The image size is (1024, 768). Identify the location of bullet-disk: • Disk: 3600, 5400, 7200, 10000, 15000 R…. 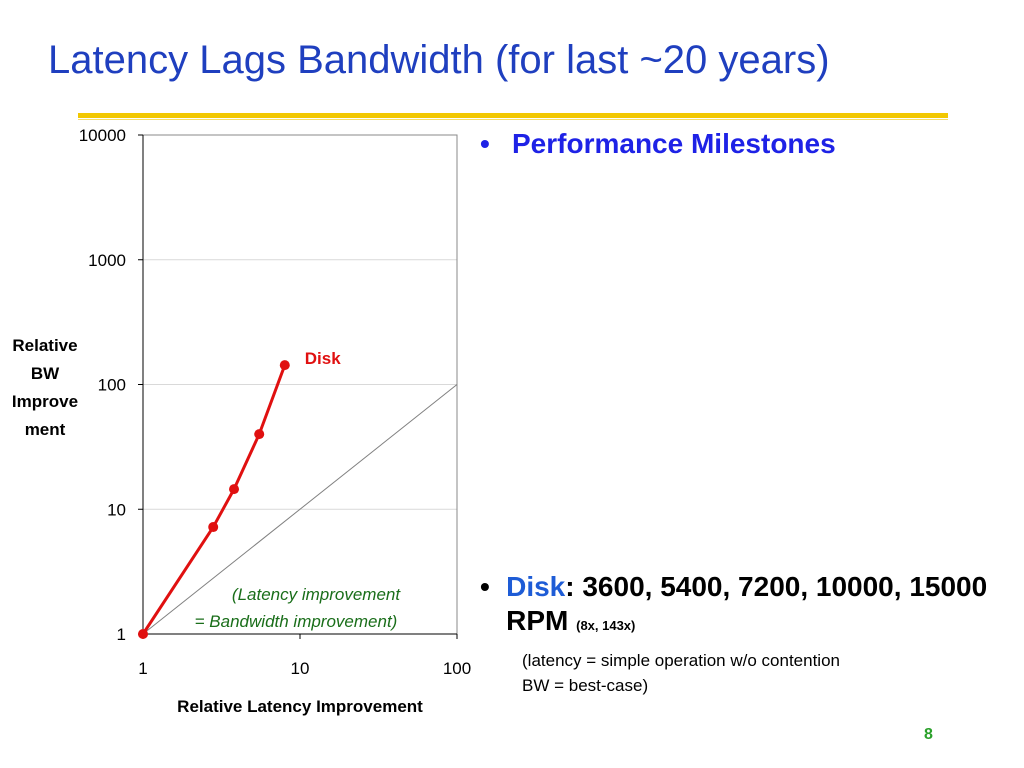
(745, 606).